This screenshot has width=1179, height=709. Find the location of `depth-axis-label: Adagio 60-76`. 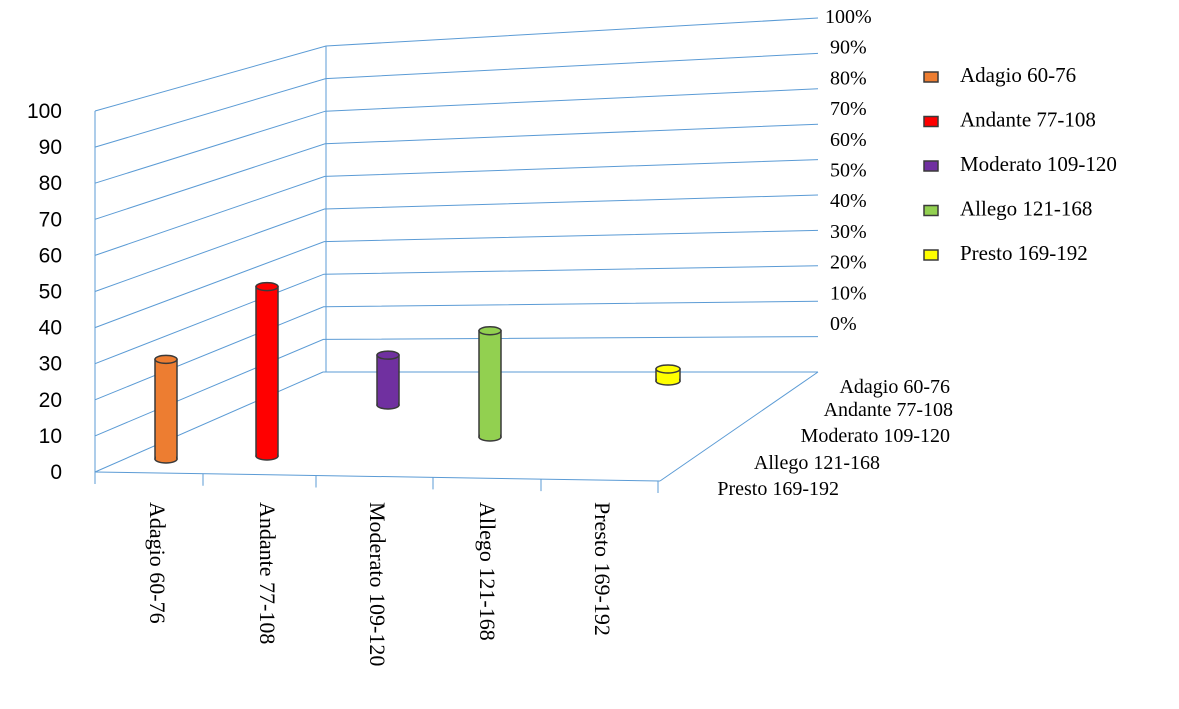

depth-axis-label: Adagio 60-76 is located at coordinates (894, 387).